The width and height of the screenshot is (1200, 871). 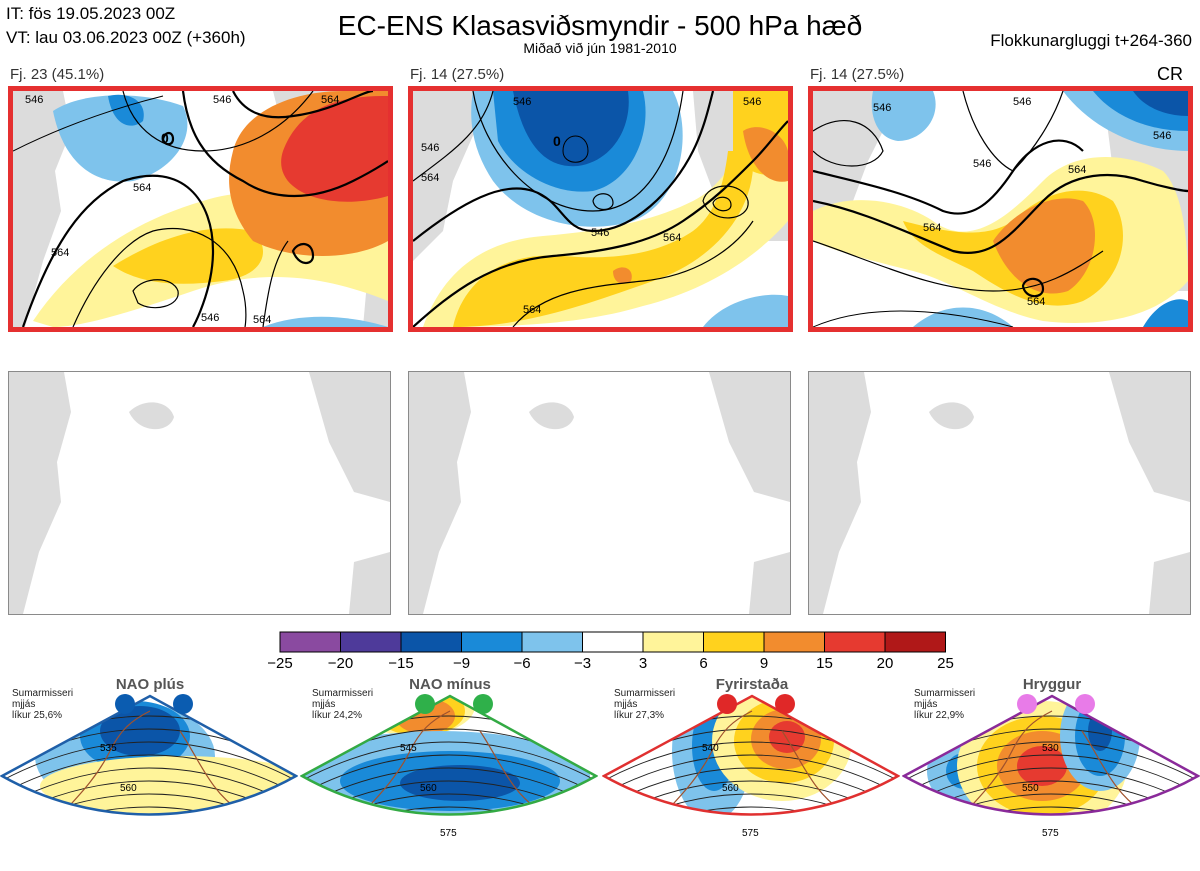 I want to click on anomaly-neg-light, so click(x=903, y=116).